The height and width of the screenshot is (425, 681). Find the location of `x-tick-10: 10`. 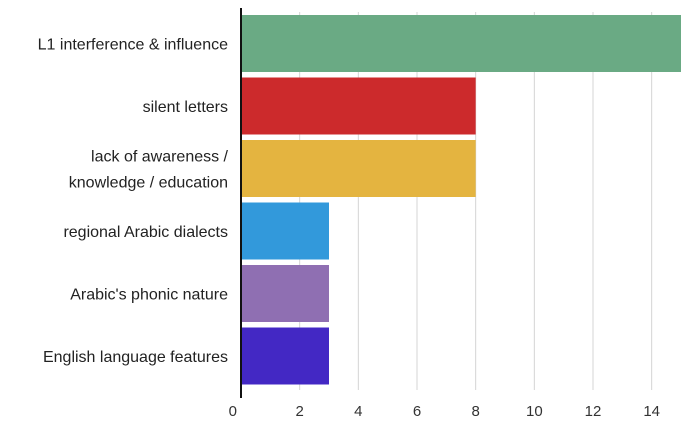

x-tick-10: 10 is located at coordinates (534, 411).